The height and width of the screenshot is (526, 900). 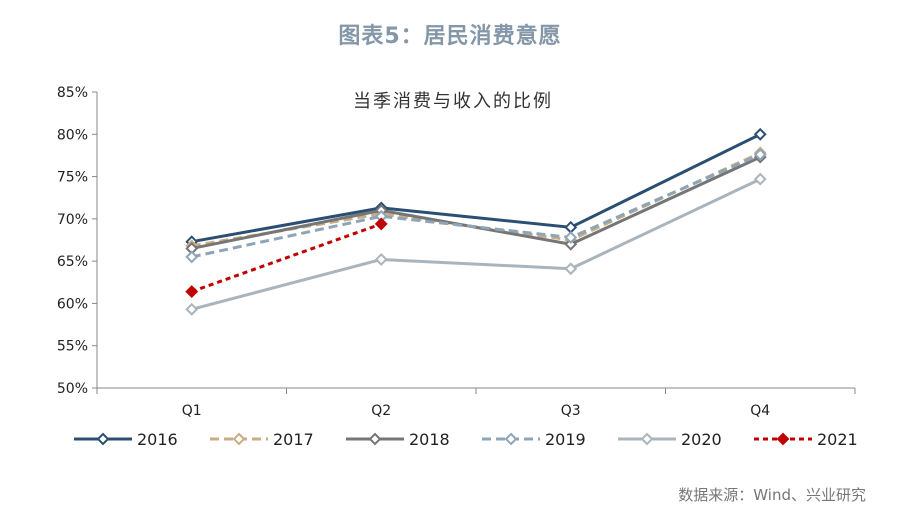 What do you see at coordinates (534, 439) in the screenshot?
I see `legend-item-2019: 2019` at bounding box center [534, 439].